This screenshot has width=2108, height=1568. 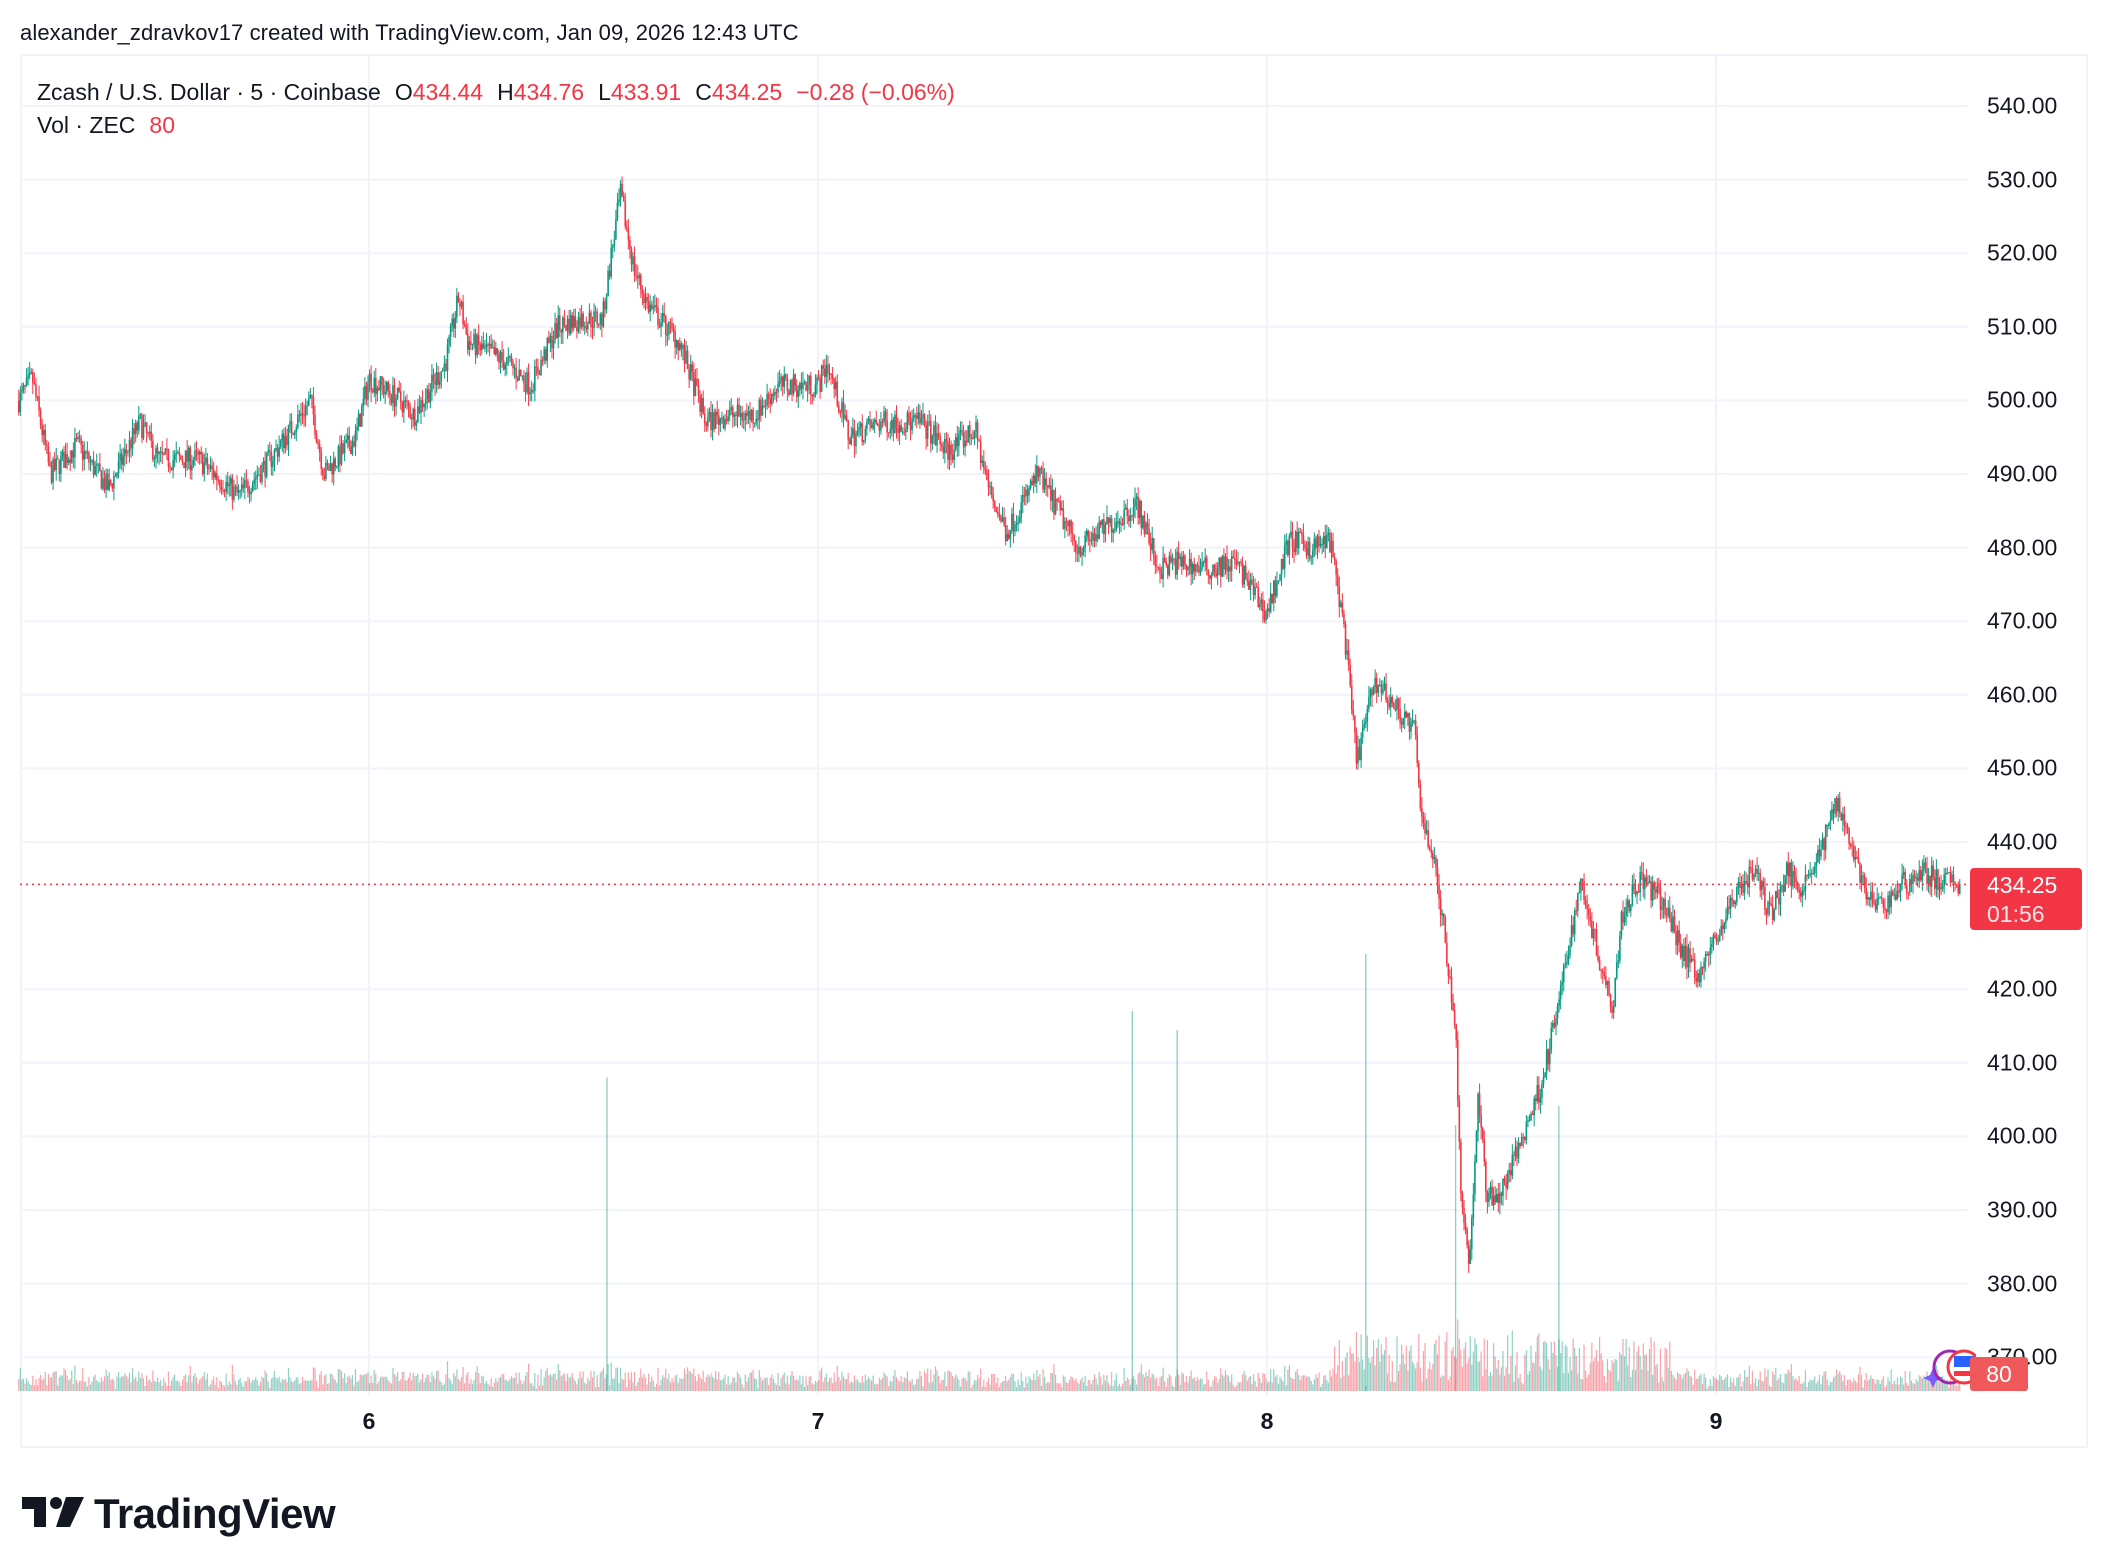 I want to click on volume-value: 80, so click(x=162, y=125).